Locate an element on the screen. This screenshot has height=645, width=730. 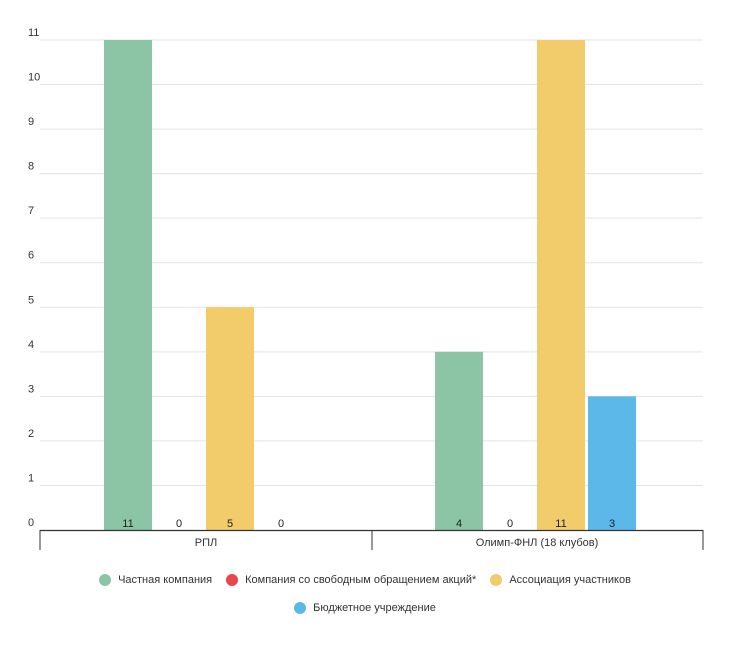
legend-item: Ассоциация участников is located at coordinates (560, 580).